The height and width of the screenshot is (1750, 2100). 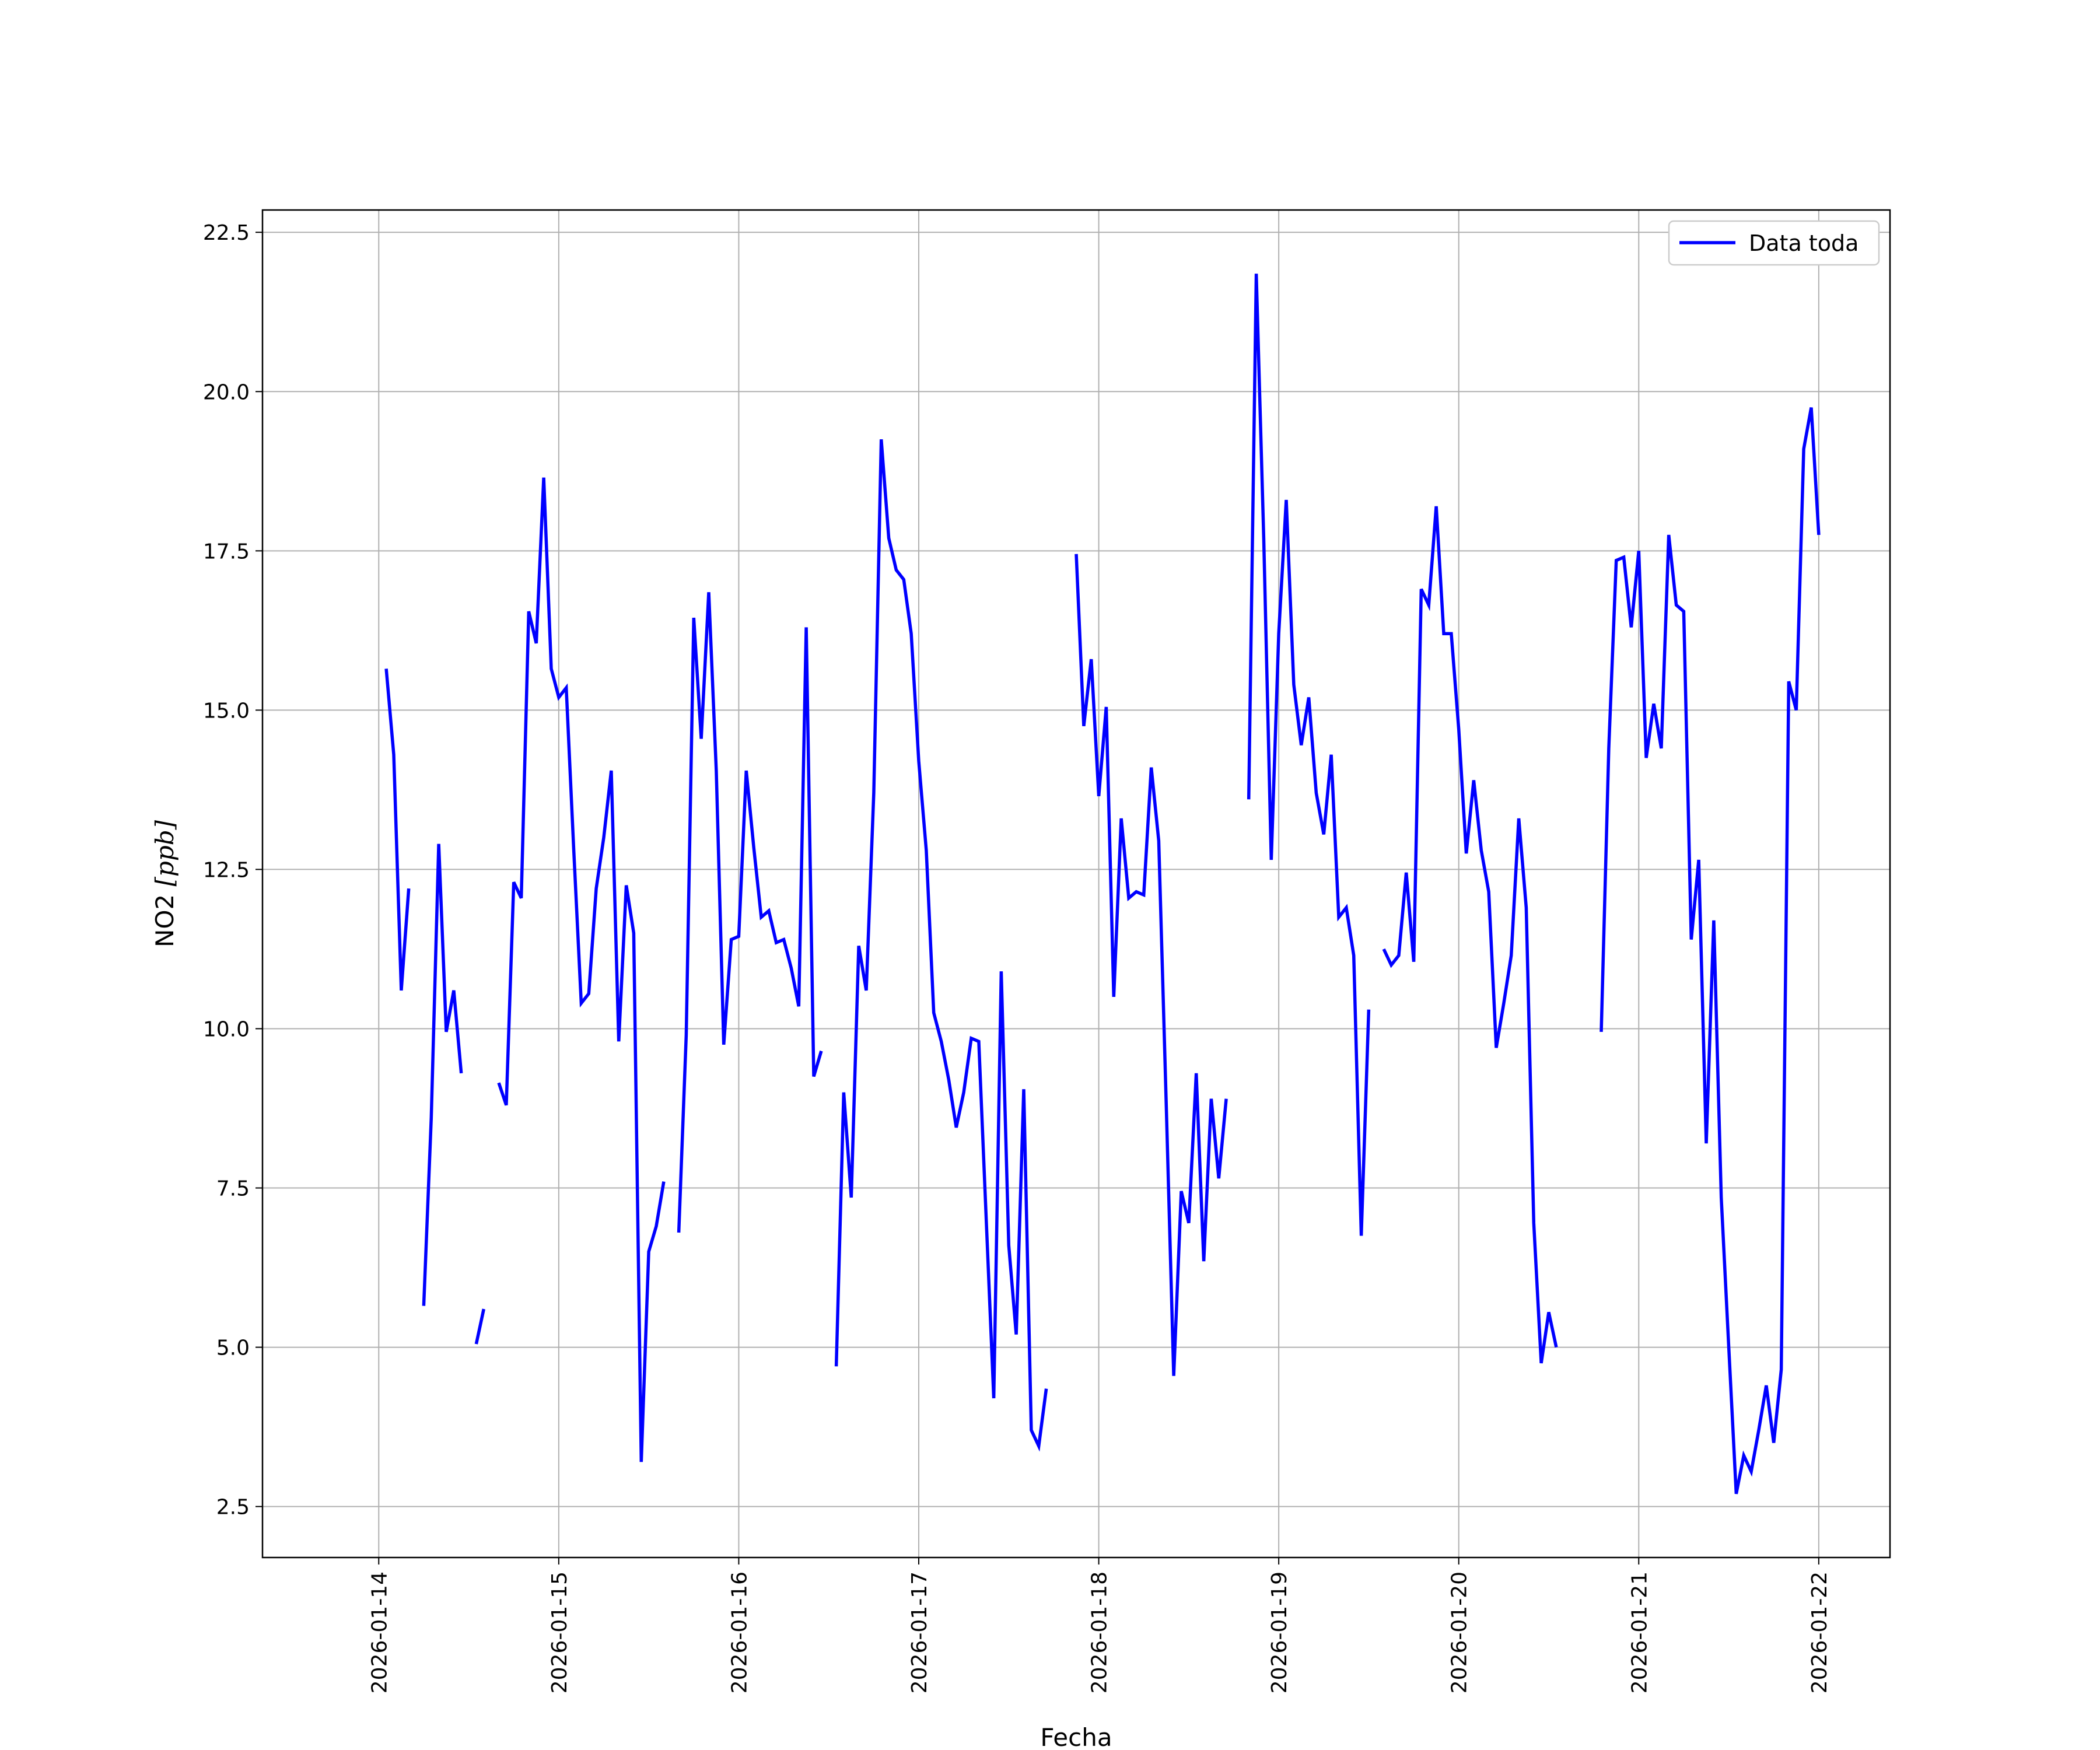 I want to click on y-tick-label: 20.0, so click(x=226, y=392).